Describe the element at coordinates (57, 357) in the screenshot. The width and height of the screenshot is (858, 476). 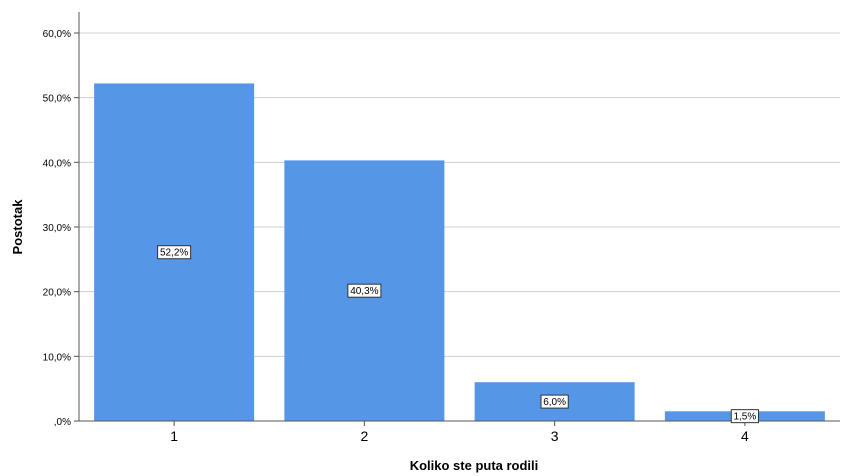
I see `y-tick-label: 10,0%` at that location.